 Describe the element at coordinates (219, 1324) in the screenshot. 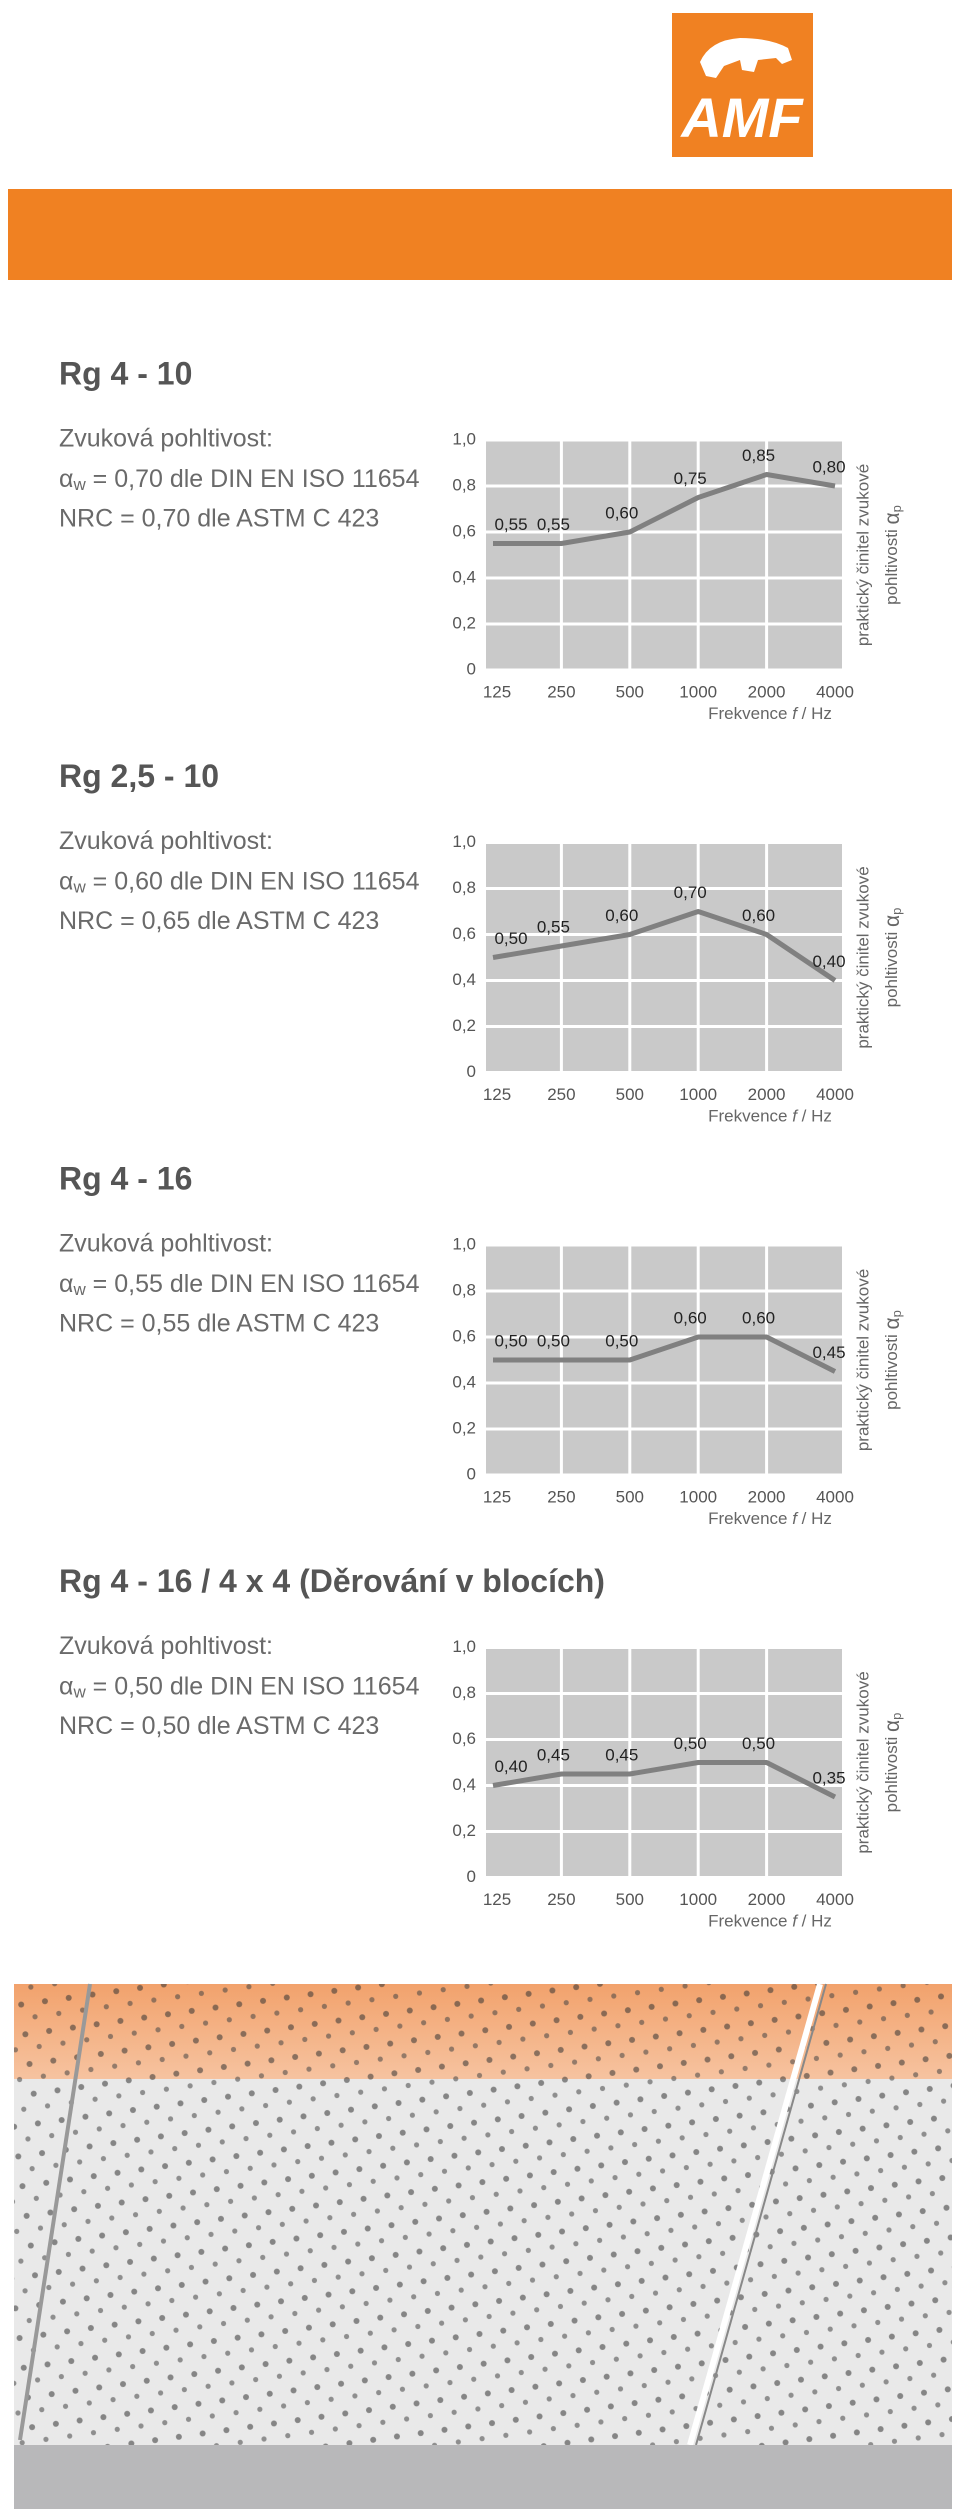

I see `nrc: NRC = 0,55 dle ASTM C 423` at that location.